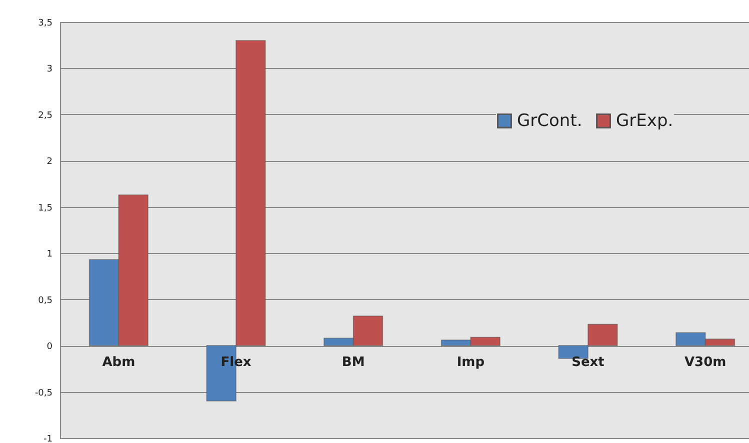 The image size is (749, 443). What do you see at coordinates (45, 301) in the screenshot?
I see `y-tick-label: 0,5` at bounding box center [45, 301].